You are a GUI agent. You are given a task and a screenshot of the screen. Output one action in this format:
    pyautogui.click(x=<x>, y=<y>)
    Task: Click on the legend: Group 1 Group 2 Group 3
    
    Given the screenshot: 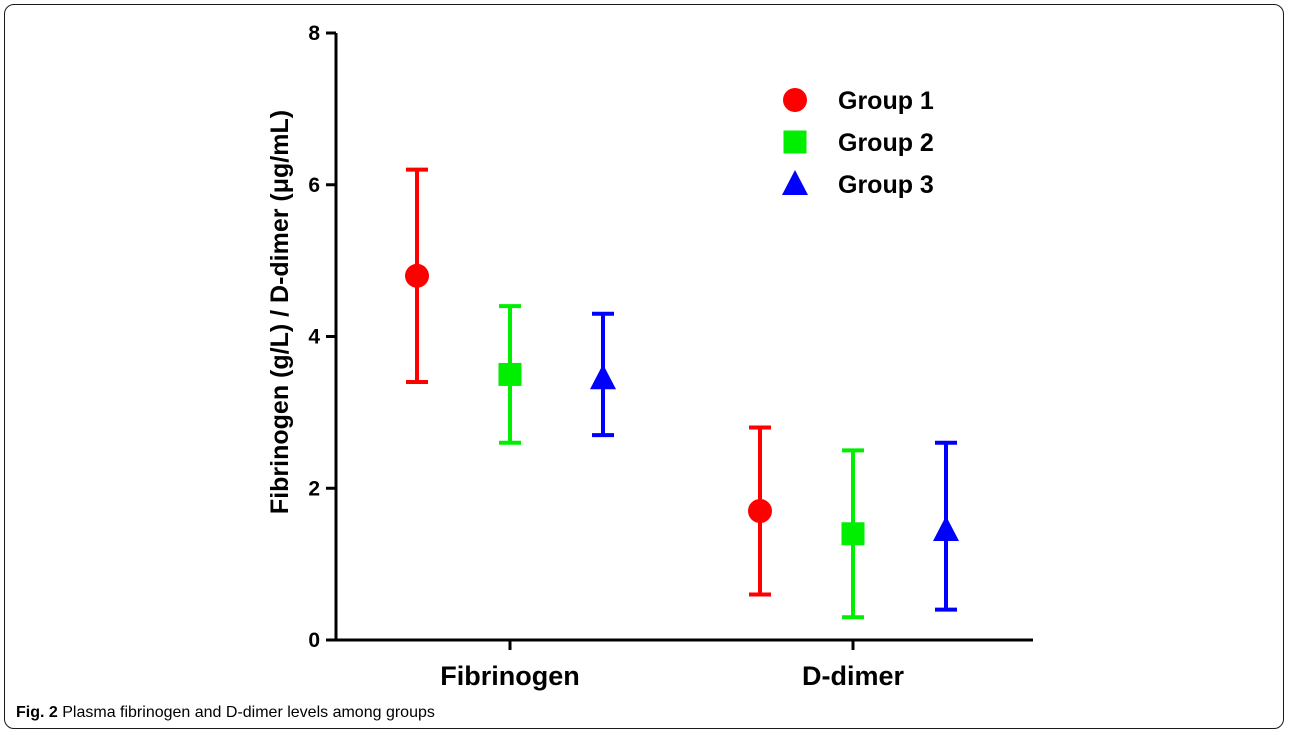 What is the action you would take?
    pyautogui.click(x=858, y=143)
    